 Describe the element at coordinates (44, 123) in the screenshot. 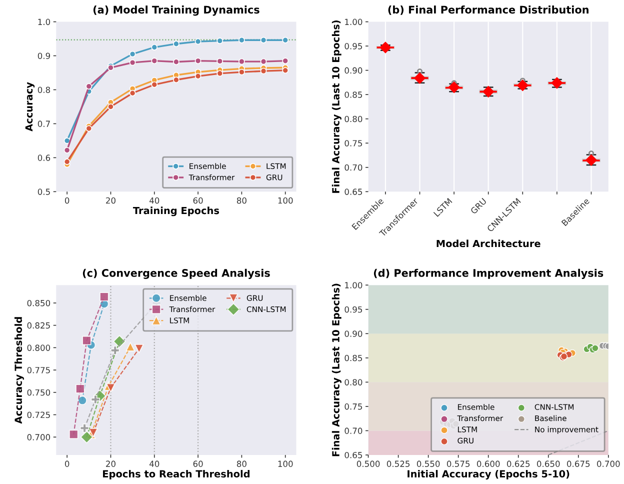

I see `y-tick-label: 0.7` at that location.